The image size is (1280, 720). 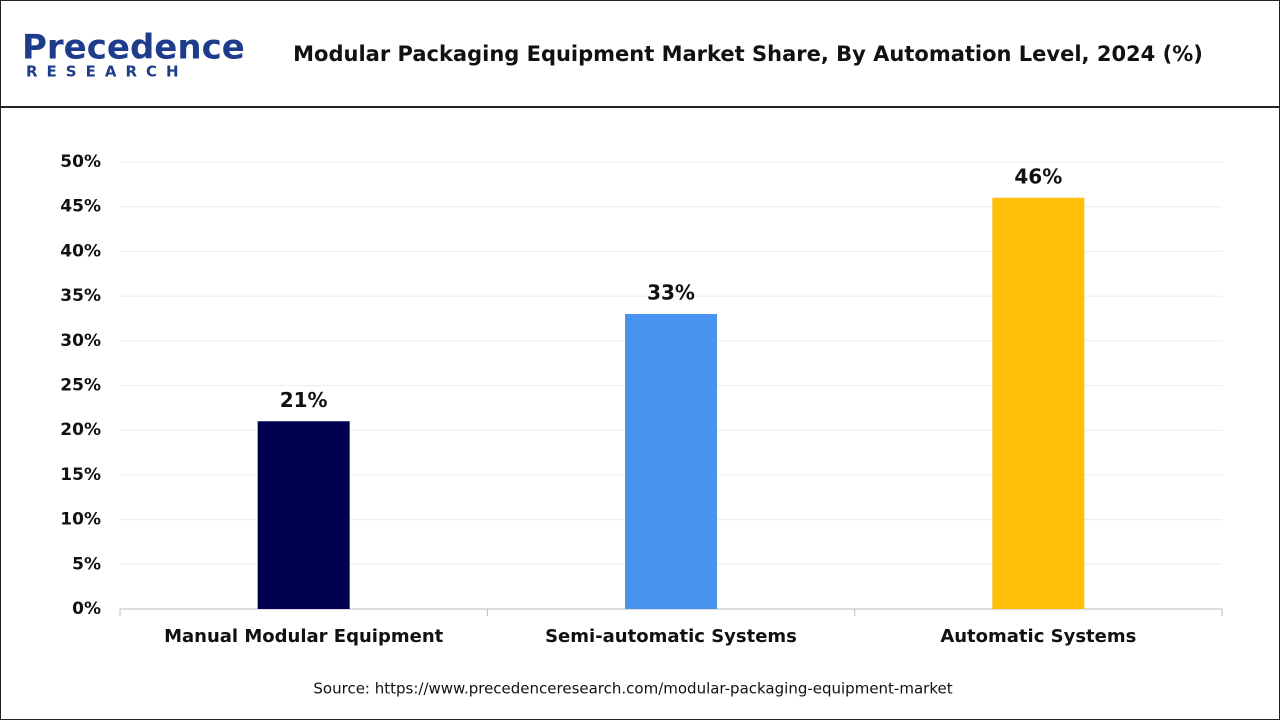 What do you see at coordinates (80, 251) in the screenshot?
I see `y-tick-label: 40%` at bounding box center [80, 251].